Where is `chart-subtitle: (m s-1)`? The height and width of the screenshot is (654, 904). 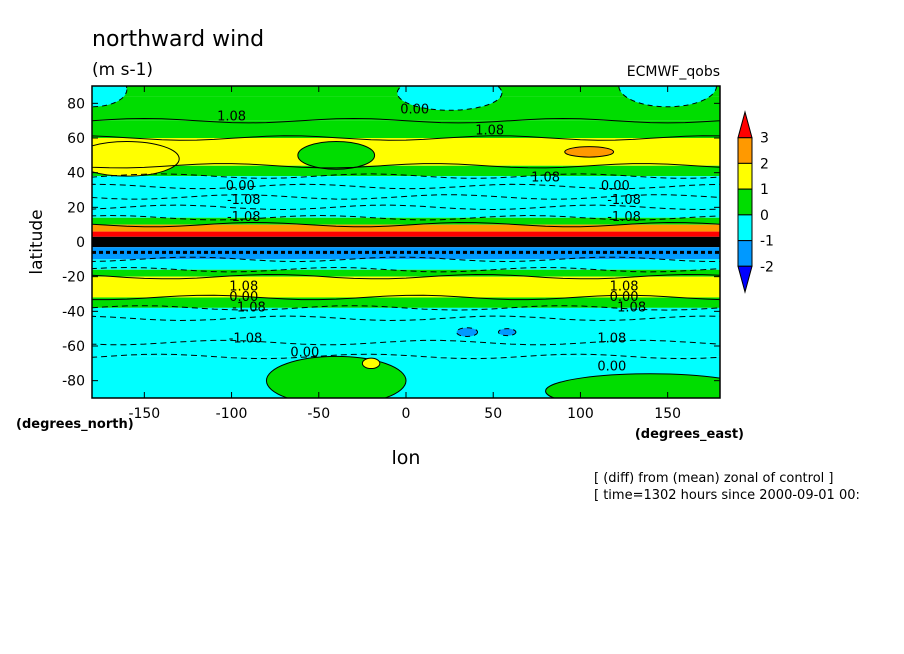
chart-subtitle: (m s-1) is located at coordinates (122, 70).